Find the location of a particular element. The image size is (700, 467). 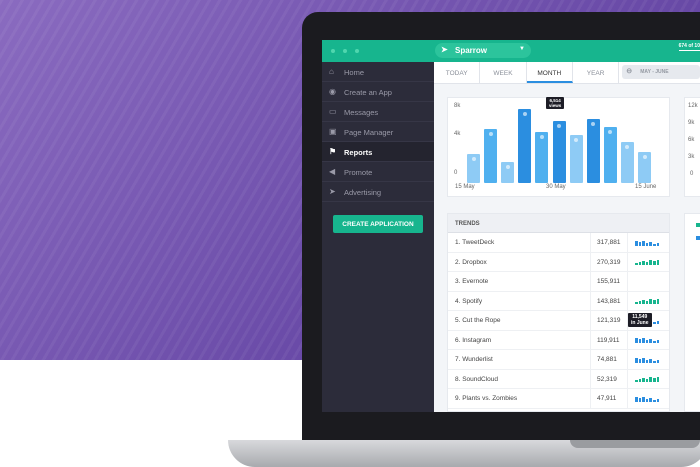

date-range-picker: ⊖ MAY - JUNE is located at coordinates (661, 72).